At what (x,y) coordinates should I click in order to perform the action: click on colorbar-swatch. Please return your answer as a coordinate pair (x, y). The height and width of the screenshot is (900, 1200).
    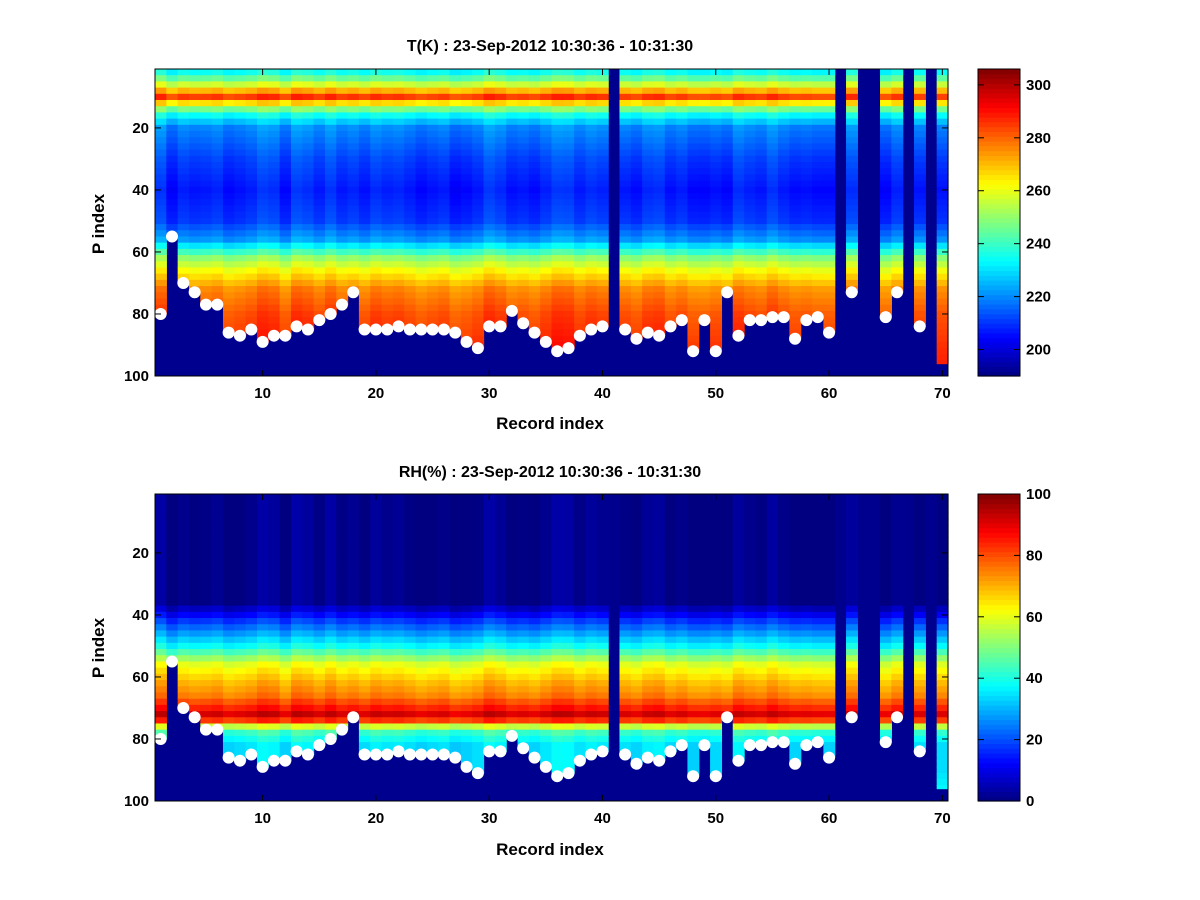
    Looking at the image, I should click on (999, 206).